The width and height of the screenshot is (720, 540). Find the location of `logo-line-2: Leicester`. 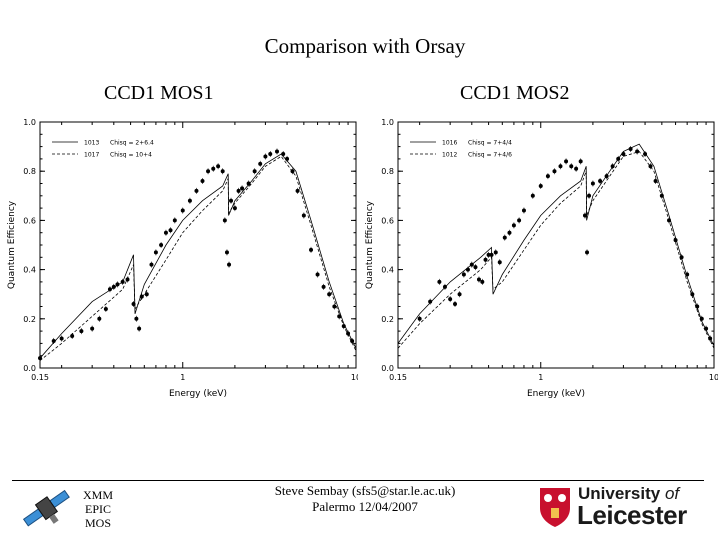

logo-line-2: Leicester is located at coordinates (632, 515).